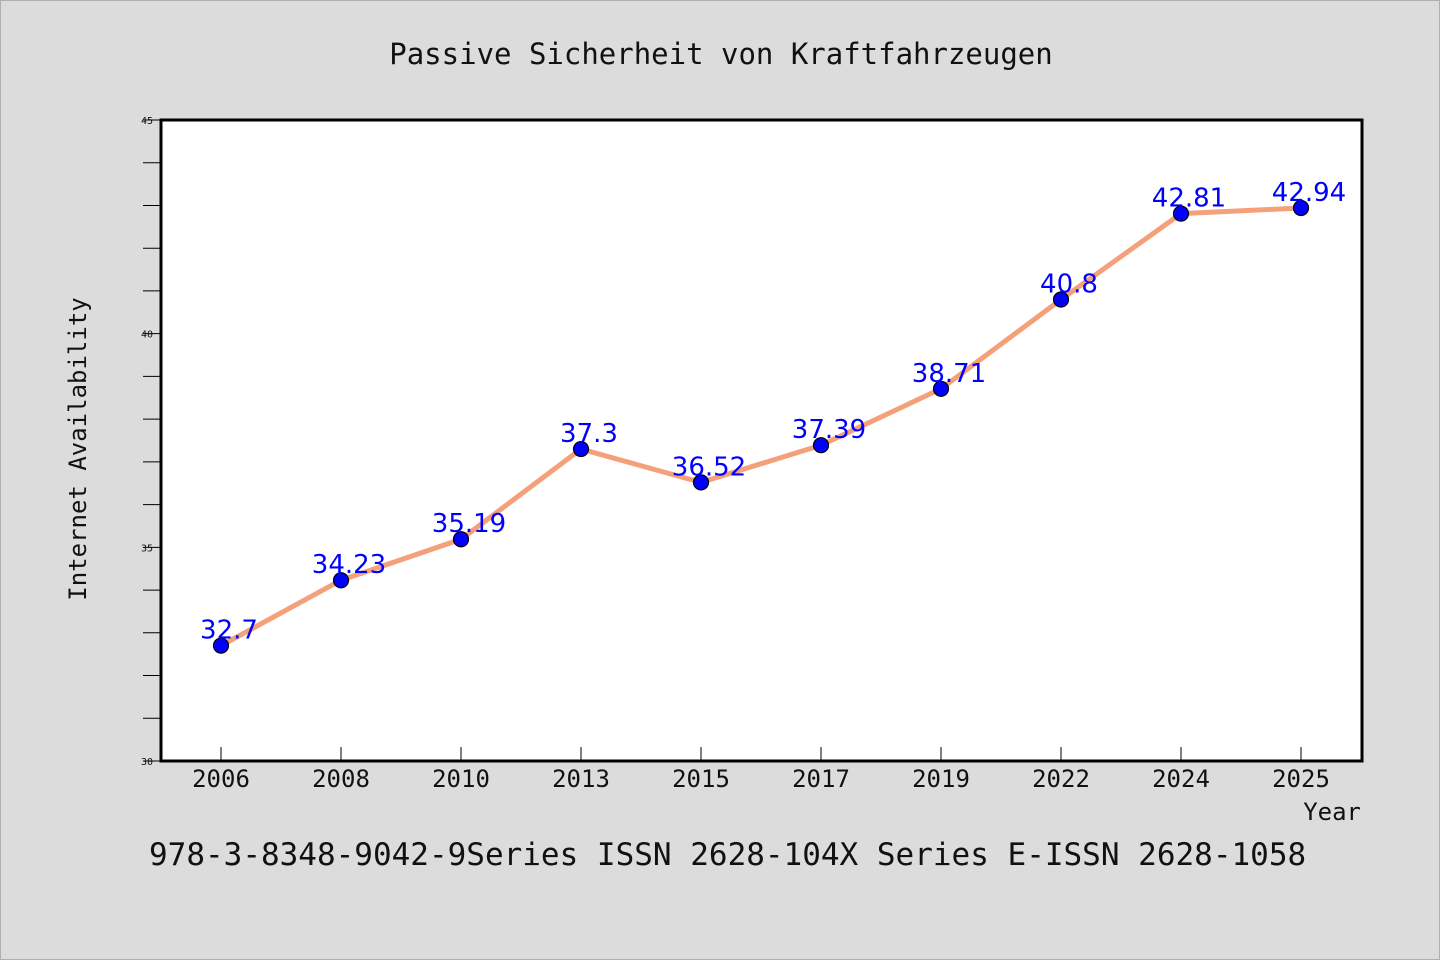 The height and width of the screenshot is (960, 1440). I want to click on y-axis: 30 35 40 45, so click(151, 442).